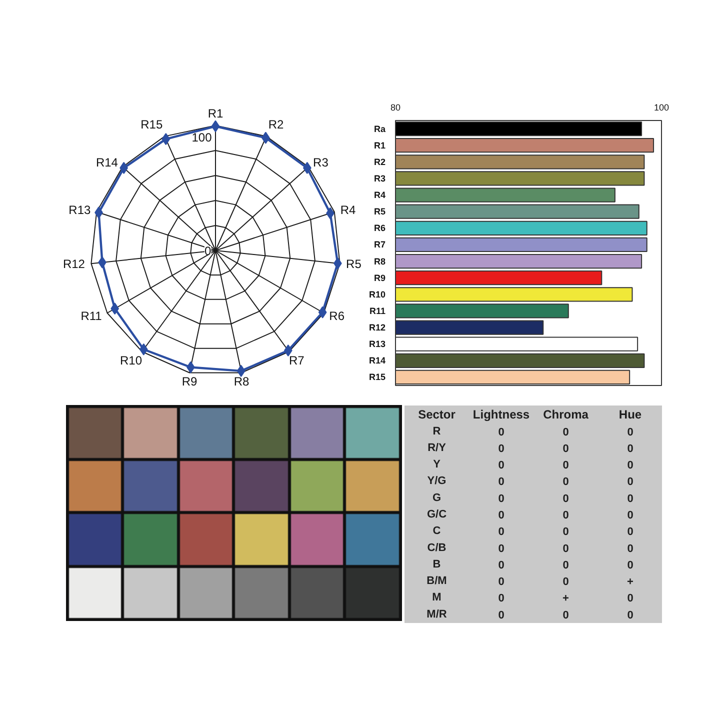  I want to click on y-tick-label: R6, so click(380, 228).